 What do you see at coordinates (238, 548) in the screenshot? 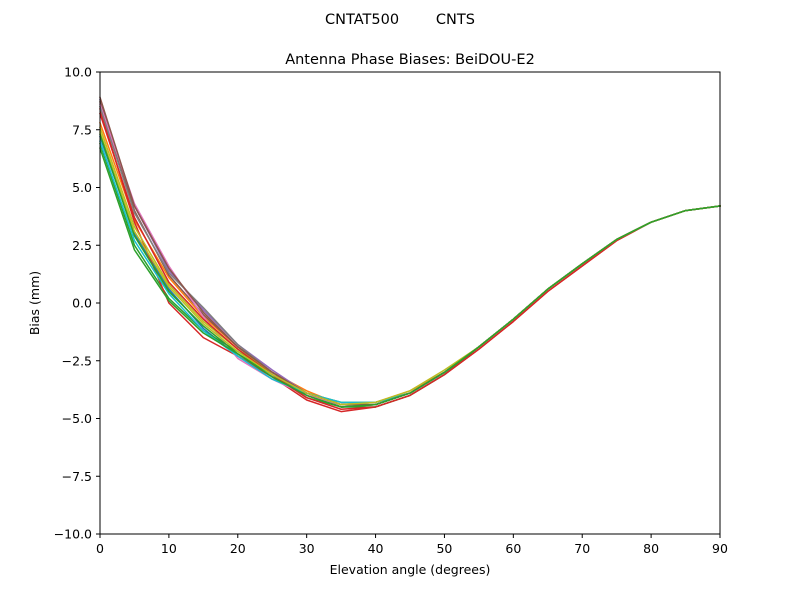
I see `x-tick-label: 20` at bounding box center [238, 548].